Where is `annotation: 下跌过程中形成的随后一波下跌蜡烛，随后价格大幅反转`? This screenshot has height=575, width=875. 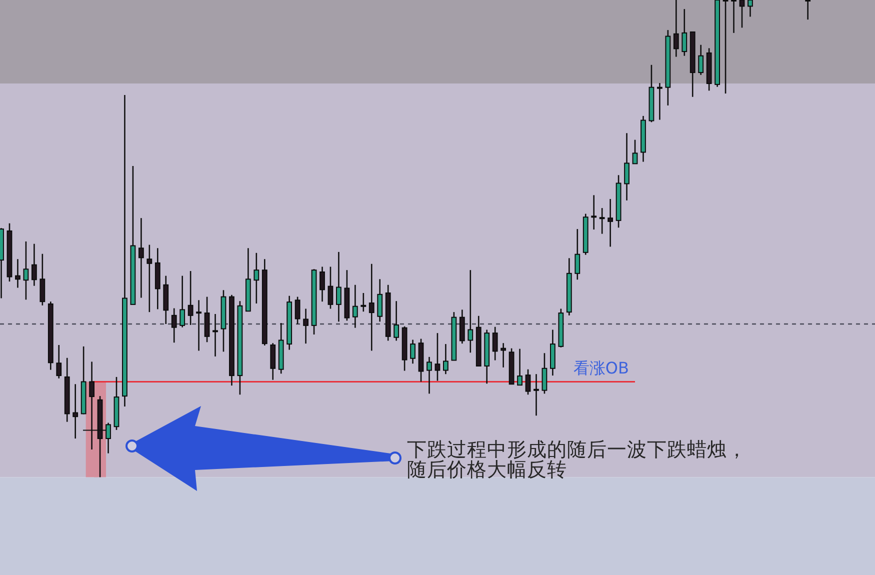
annotation: 下跌过程中形成的随后一波下跌蜡烛，随后价格大幅反转 is located at coordinates (577, 460).